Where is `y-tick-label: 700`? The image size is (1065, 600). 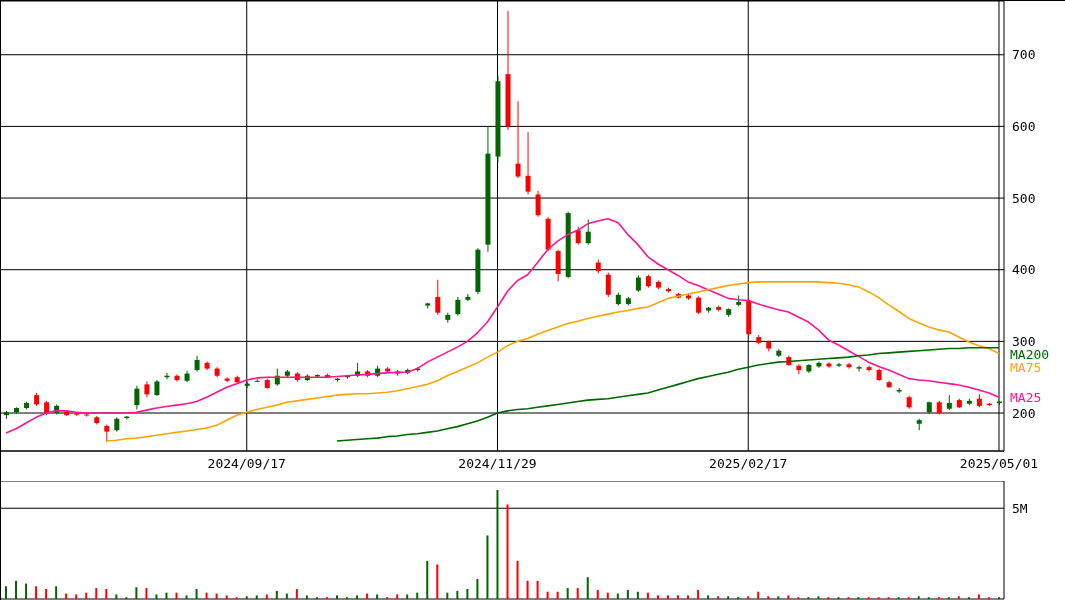
y-tick-label: 700 is located at coordinates (1024, 55).